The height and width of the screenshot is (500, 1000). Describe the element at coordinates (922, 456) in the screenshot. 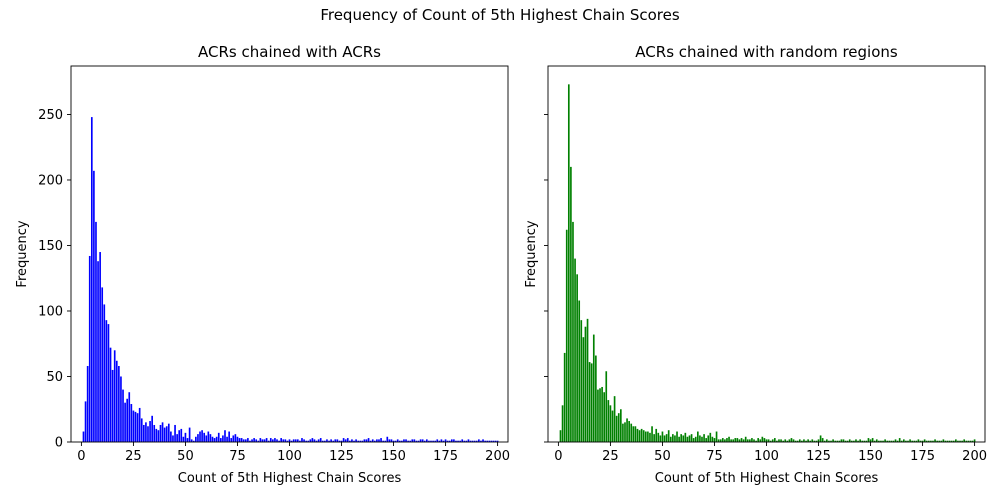

I see `x-tick-label: 175` at that location.